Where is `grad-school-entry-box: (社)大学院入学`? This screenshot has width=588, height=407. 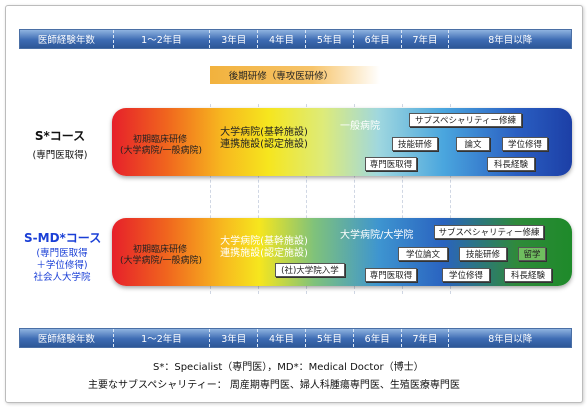
grad-school-entry-box: (社)大学院入学 is located at coordinates (310, 270).